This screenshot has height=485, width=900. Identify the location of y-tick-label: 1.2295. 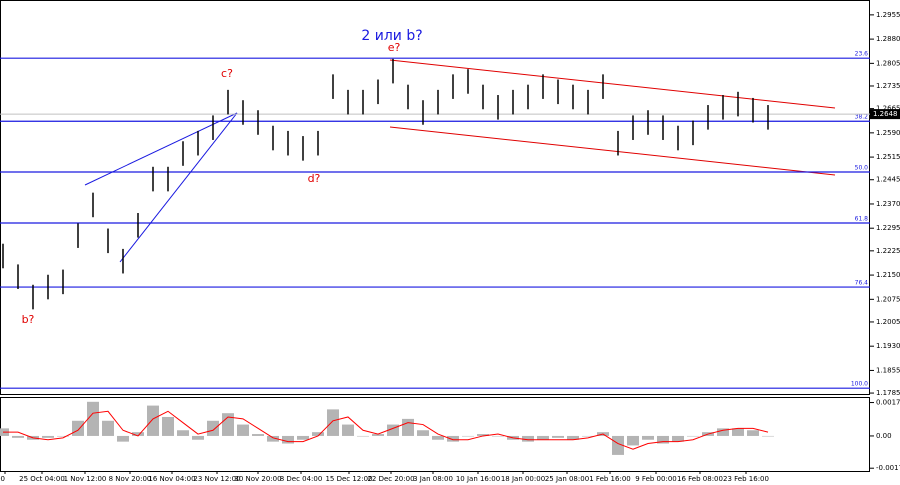
(888, 228).